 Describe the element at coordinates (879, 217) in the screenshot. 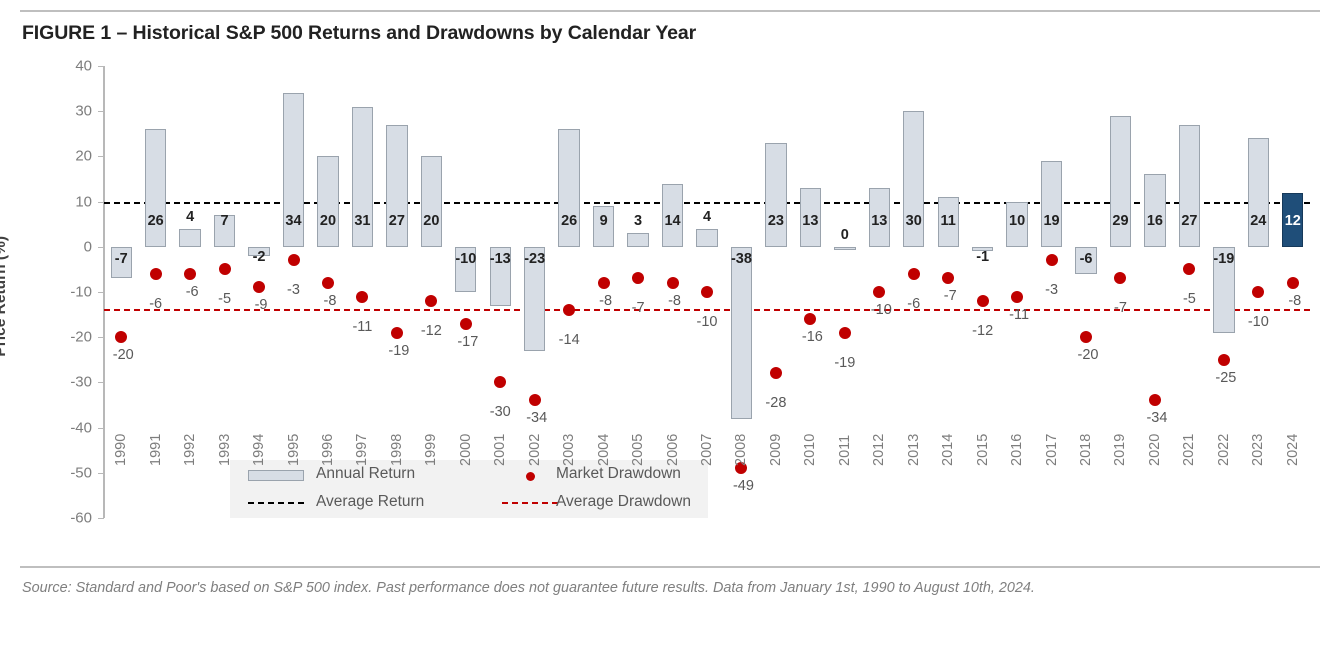

I see `bar-2012` at that location.